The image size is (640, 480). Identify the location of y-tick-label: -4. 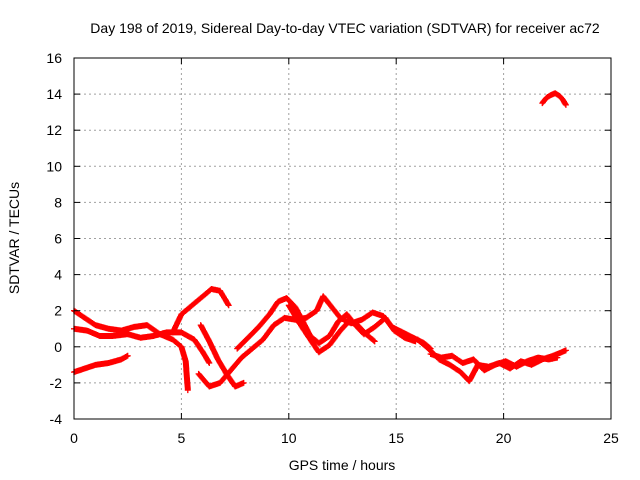
(56, 419).